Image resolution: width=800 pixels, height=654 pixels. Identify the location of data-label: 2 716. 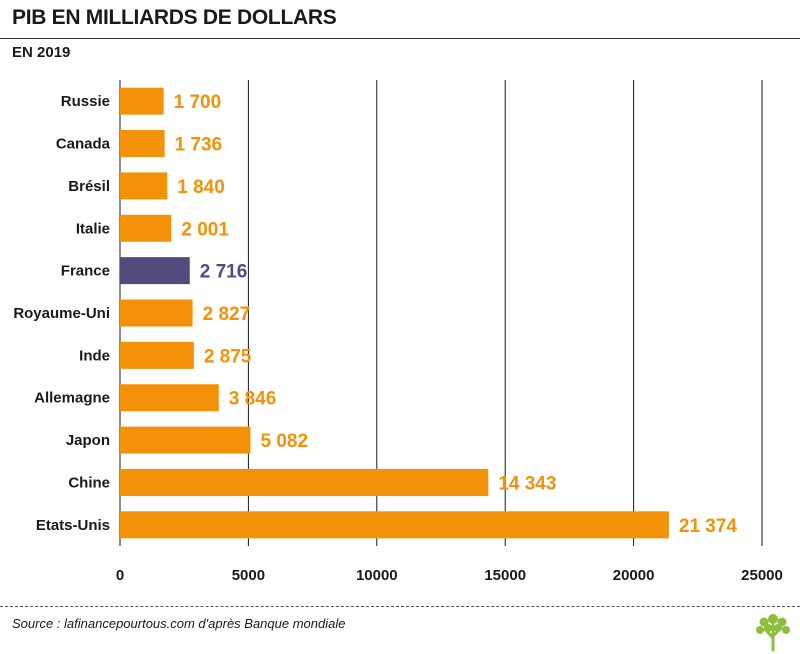
(224, 272).